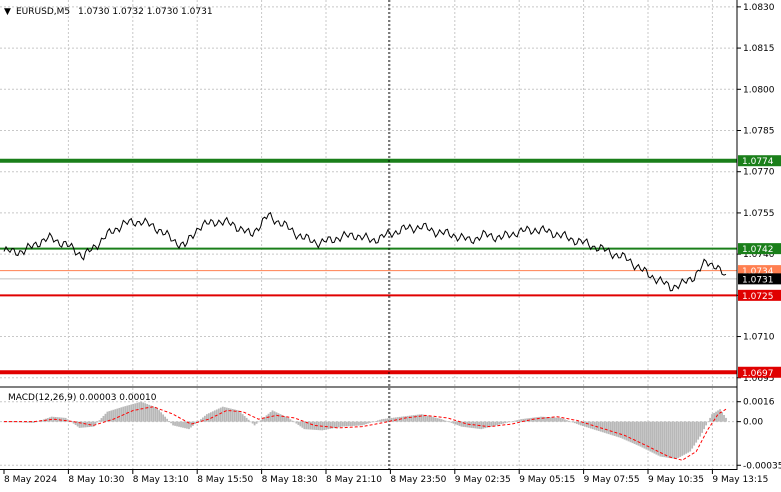 This screenshot has width=781, height=492. I want to click on price-tick-label: 1.0800, so click(759, 90).